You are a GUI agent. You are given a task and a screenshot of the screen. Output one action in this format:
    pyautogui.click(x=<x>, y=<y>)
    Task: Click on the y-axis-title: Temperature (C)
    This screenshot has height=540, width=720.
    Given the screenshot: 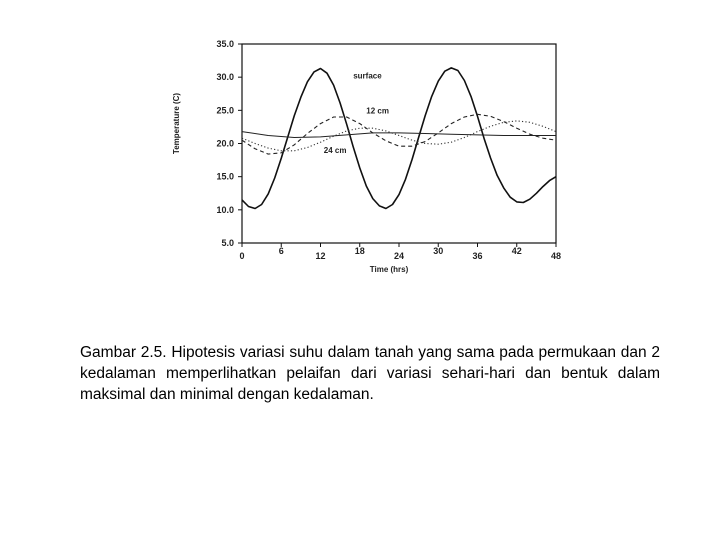 What is the action you would take?
    pyautogui.click(x=176, y=124)
    